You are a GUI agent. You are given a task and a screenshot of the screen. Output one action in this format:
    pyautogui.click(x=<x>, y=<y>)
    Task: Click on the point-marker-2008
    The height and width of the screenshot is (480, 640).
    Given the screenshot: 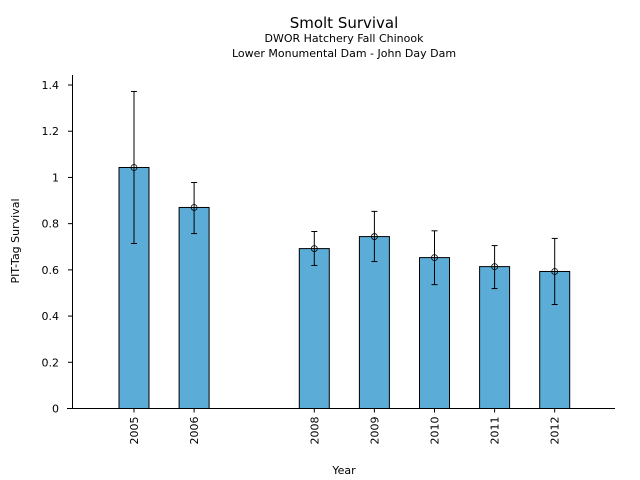 What is the action you would take?
    pyautogui.click(x=314, y=248)
    